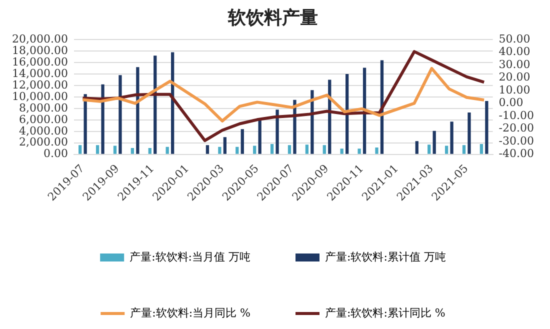 Image resolution: width=550 pixels, height=329 pixels. What do you see at coordinates (43, 107) in the screenshot?
I see `y-tick-label: 8,000.00` at bounding box center [43, 107].